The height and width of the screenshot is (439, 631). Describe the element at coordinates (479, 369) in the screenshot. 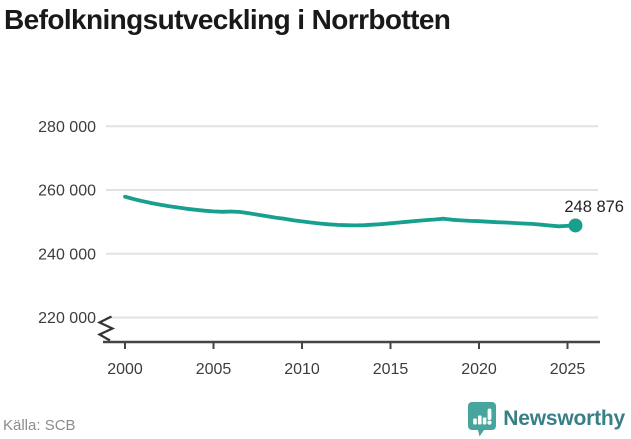

I see `x-tick-label: 2020` at that location.